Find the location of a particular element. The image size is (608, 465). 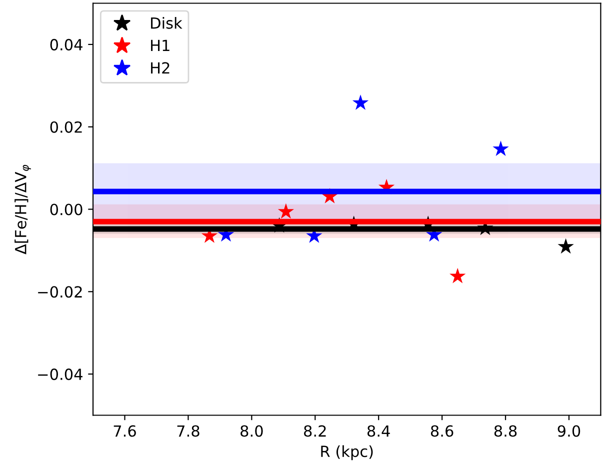

x-tick-label: 8.8 is located at coordinates (505, 431).